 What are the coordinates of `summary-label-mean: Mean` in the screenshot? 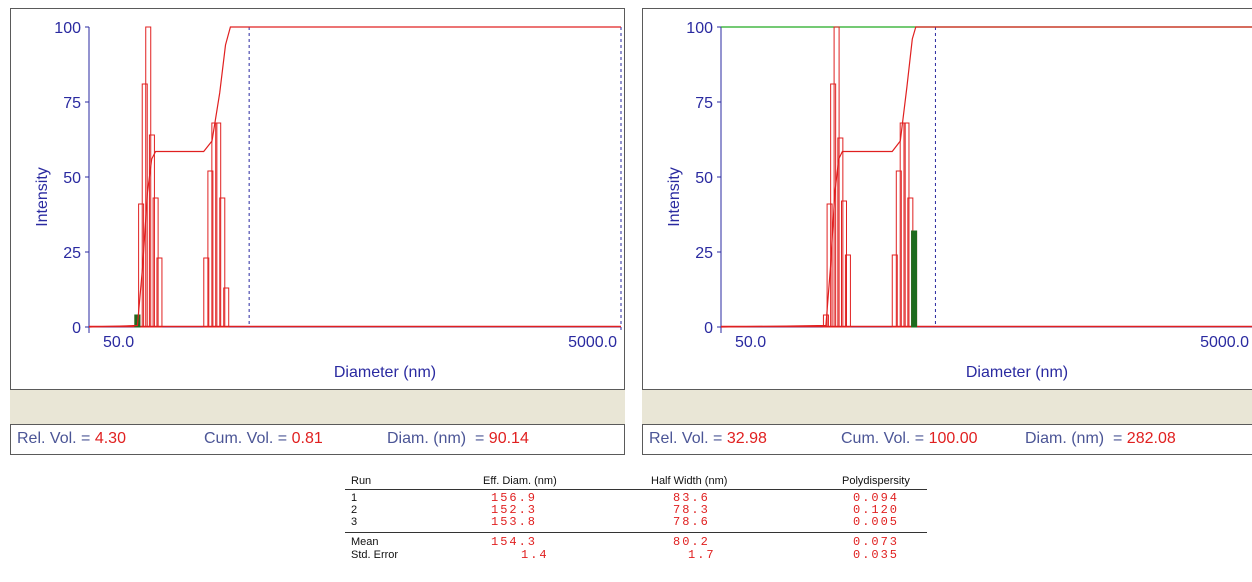 It's located at (365, 542).